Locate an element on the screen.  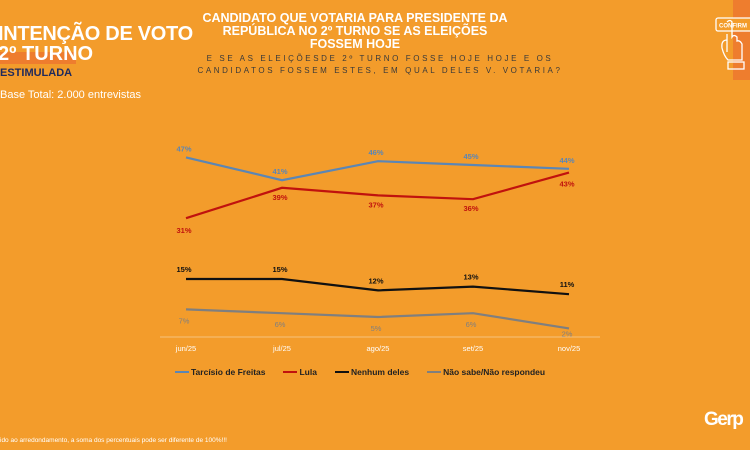
page-title-line2: 2º TURNO is located at coordinates (47, 54).